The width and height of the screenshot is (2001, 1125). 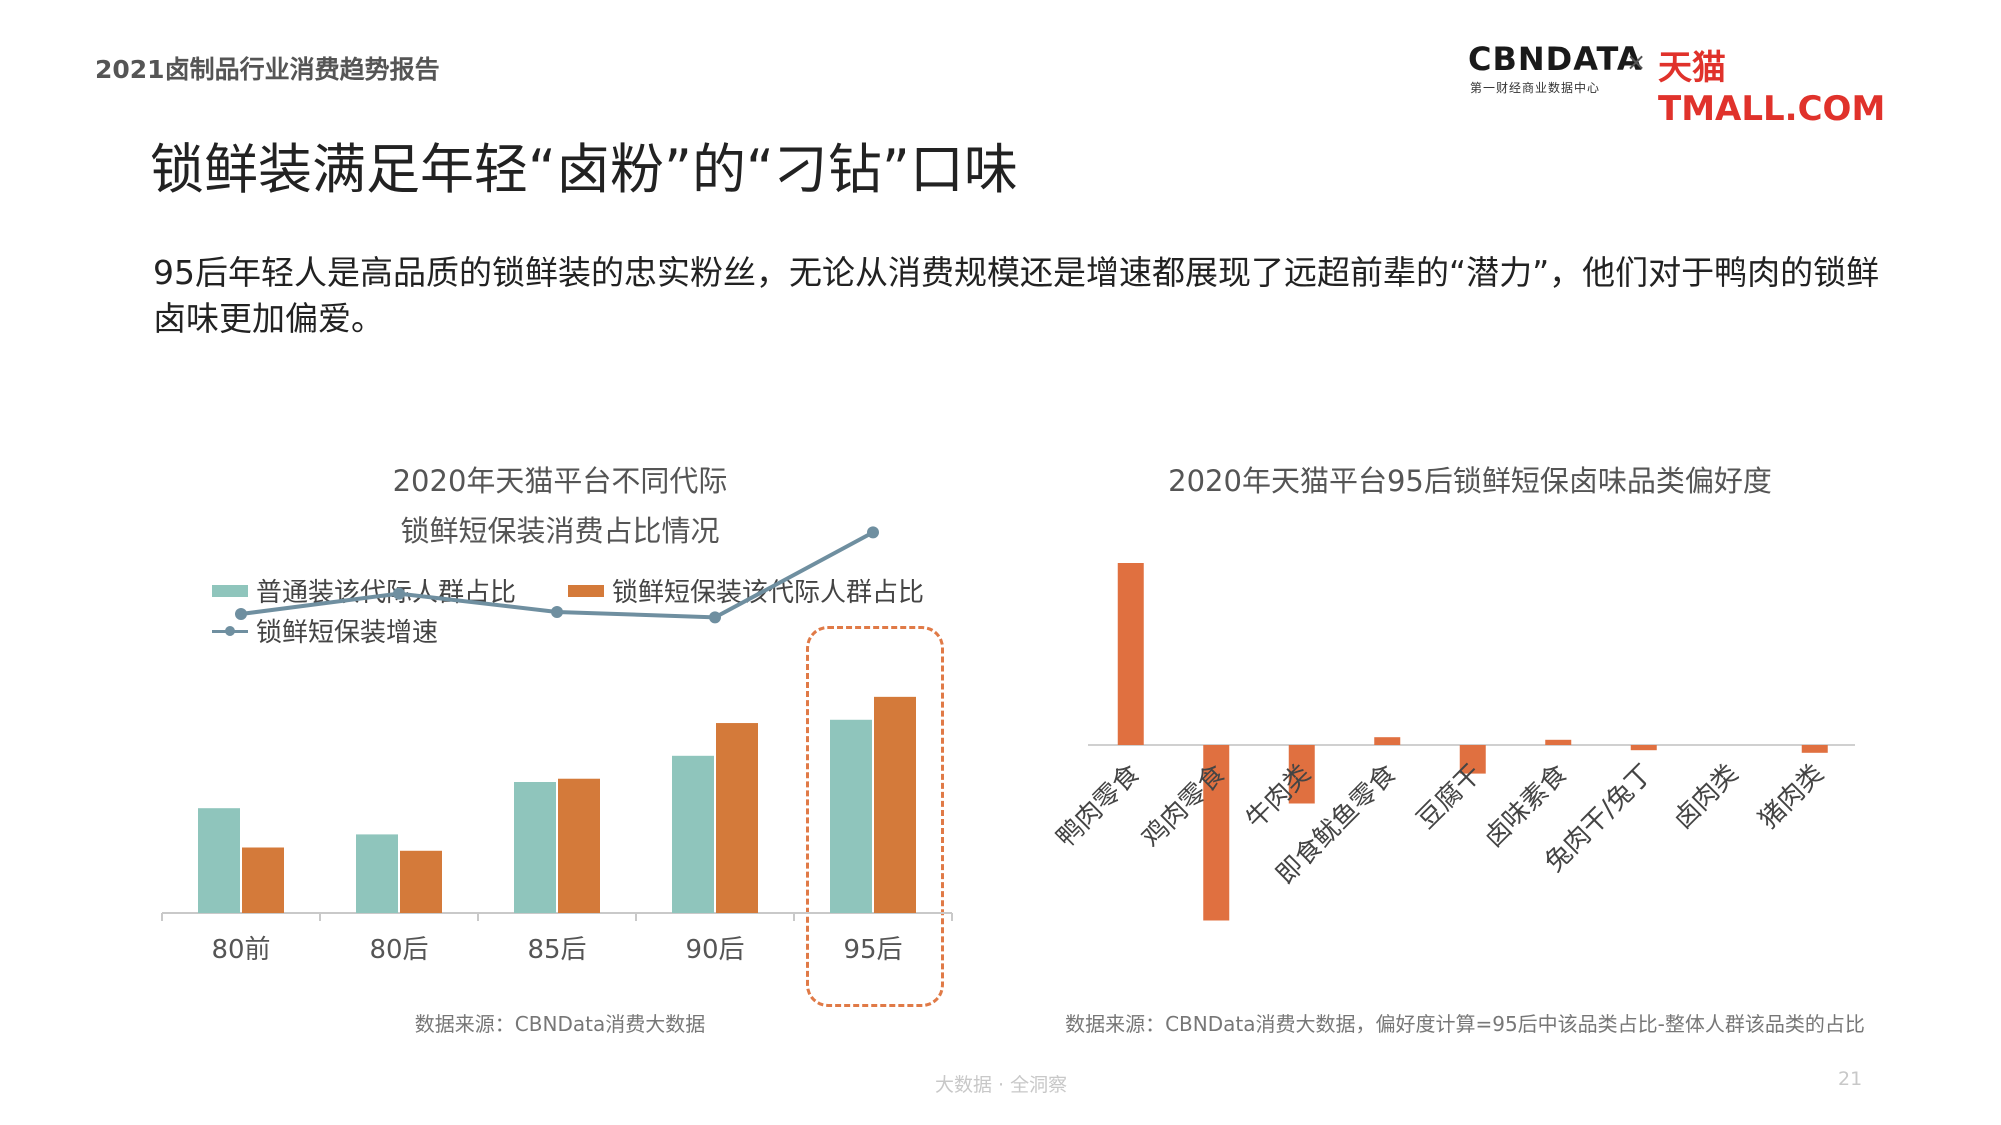 I want to click on report-title: 2021卤制品行业消费趋势报告, so click(x=267, y=69).